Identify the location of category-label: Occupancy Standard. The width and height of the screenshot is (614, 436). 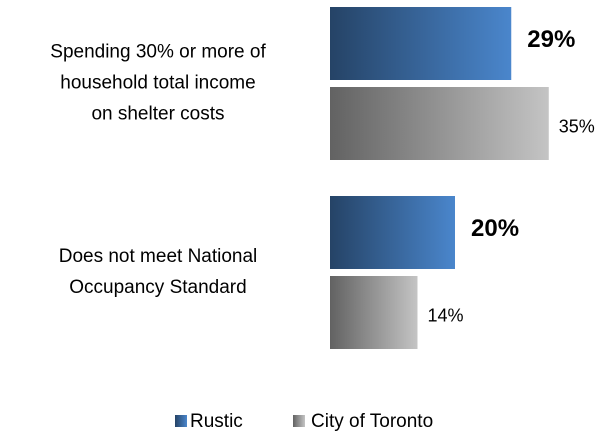
(157, 287).